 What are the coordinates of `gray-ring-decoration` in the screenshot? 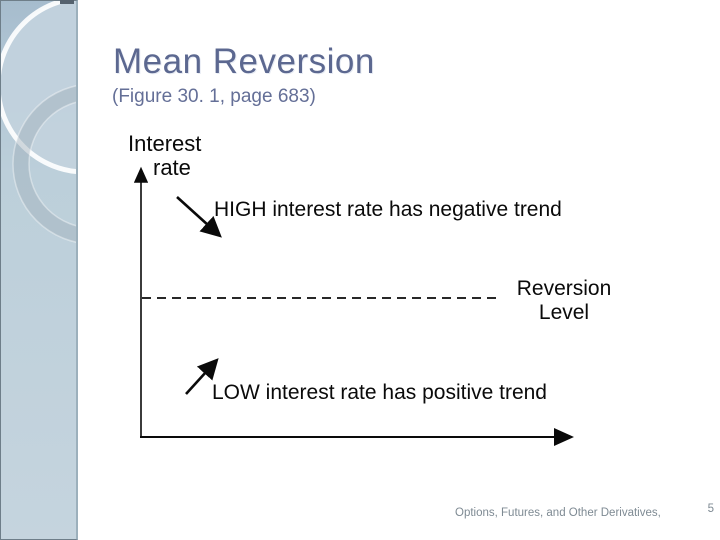 It's located at (44, 164).